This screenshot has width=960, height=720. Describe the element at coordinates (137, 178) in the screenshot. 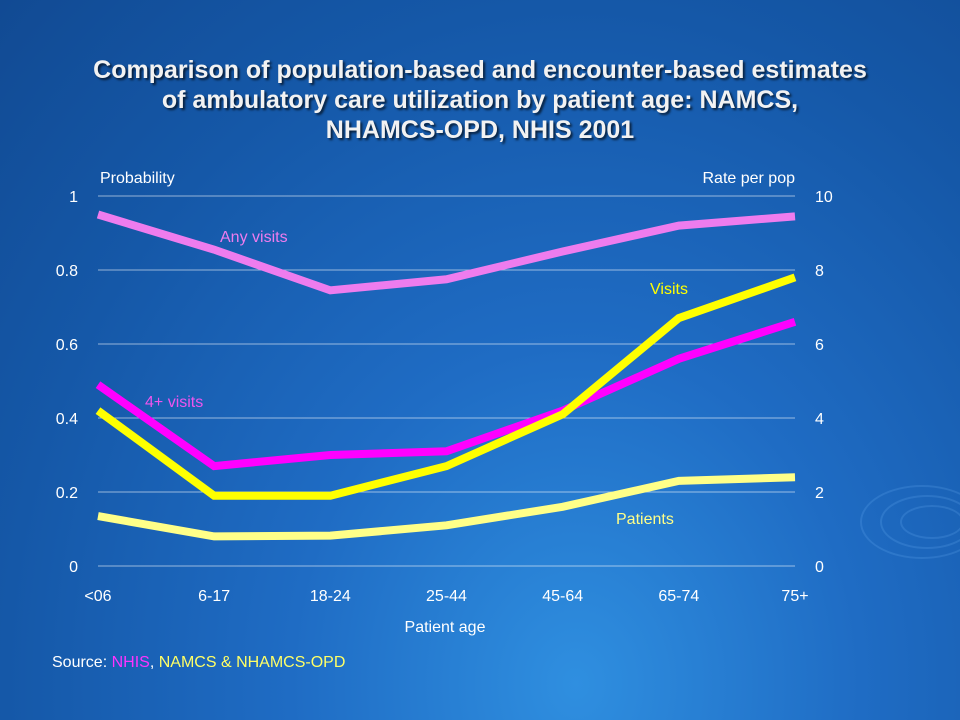

I see `y-axis-left-title: Probability` at that location.